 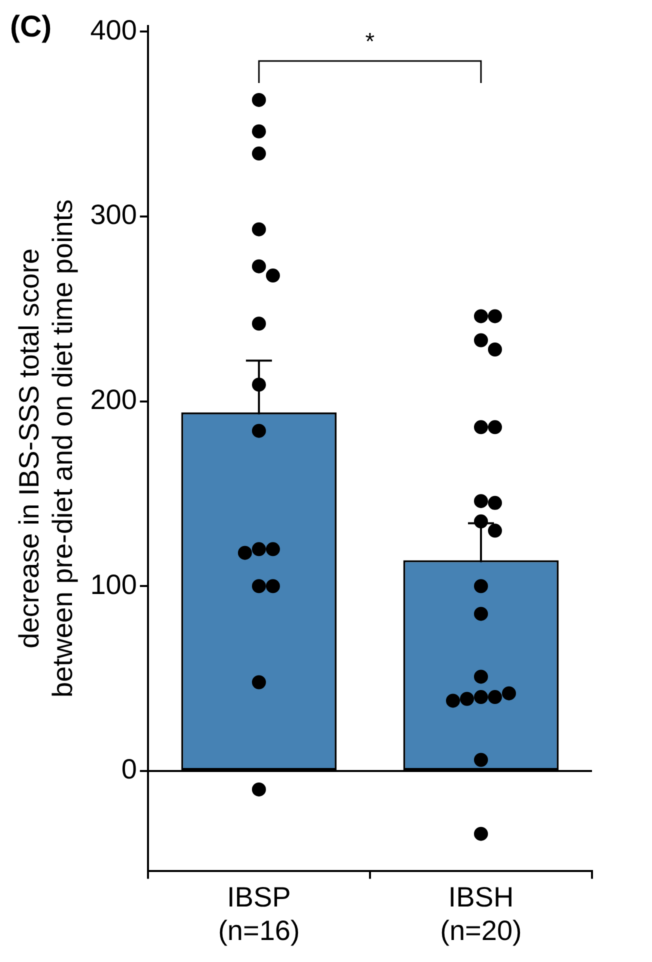 I want to click on y-axis-title: decrease in IBS-SSS total score between pre-diet and on diet time points, so click(x=46, y=448).